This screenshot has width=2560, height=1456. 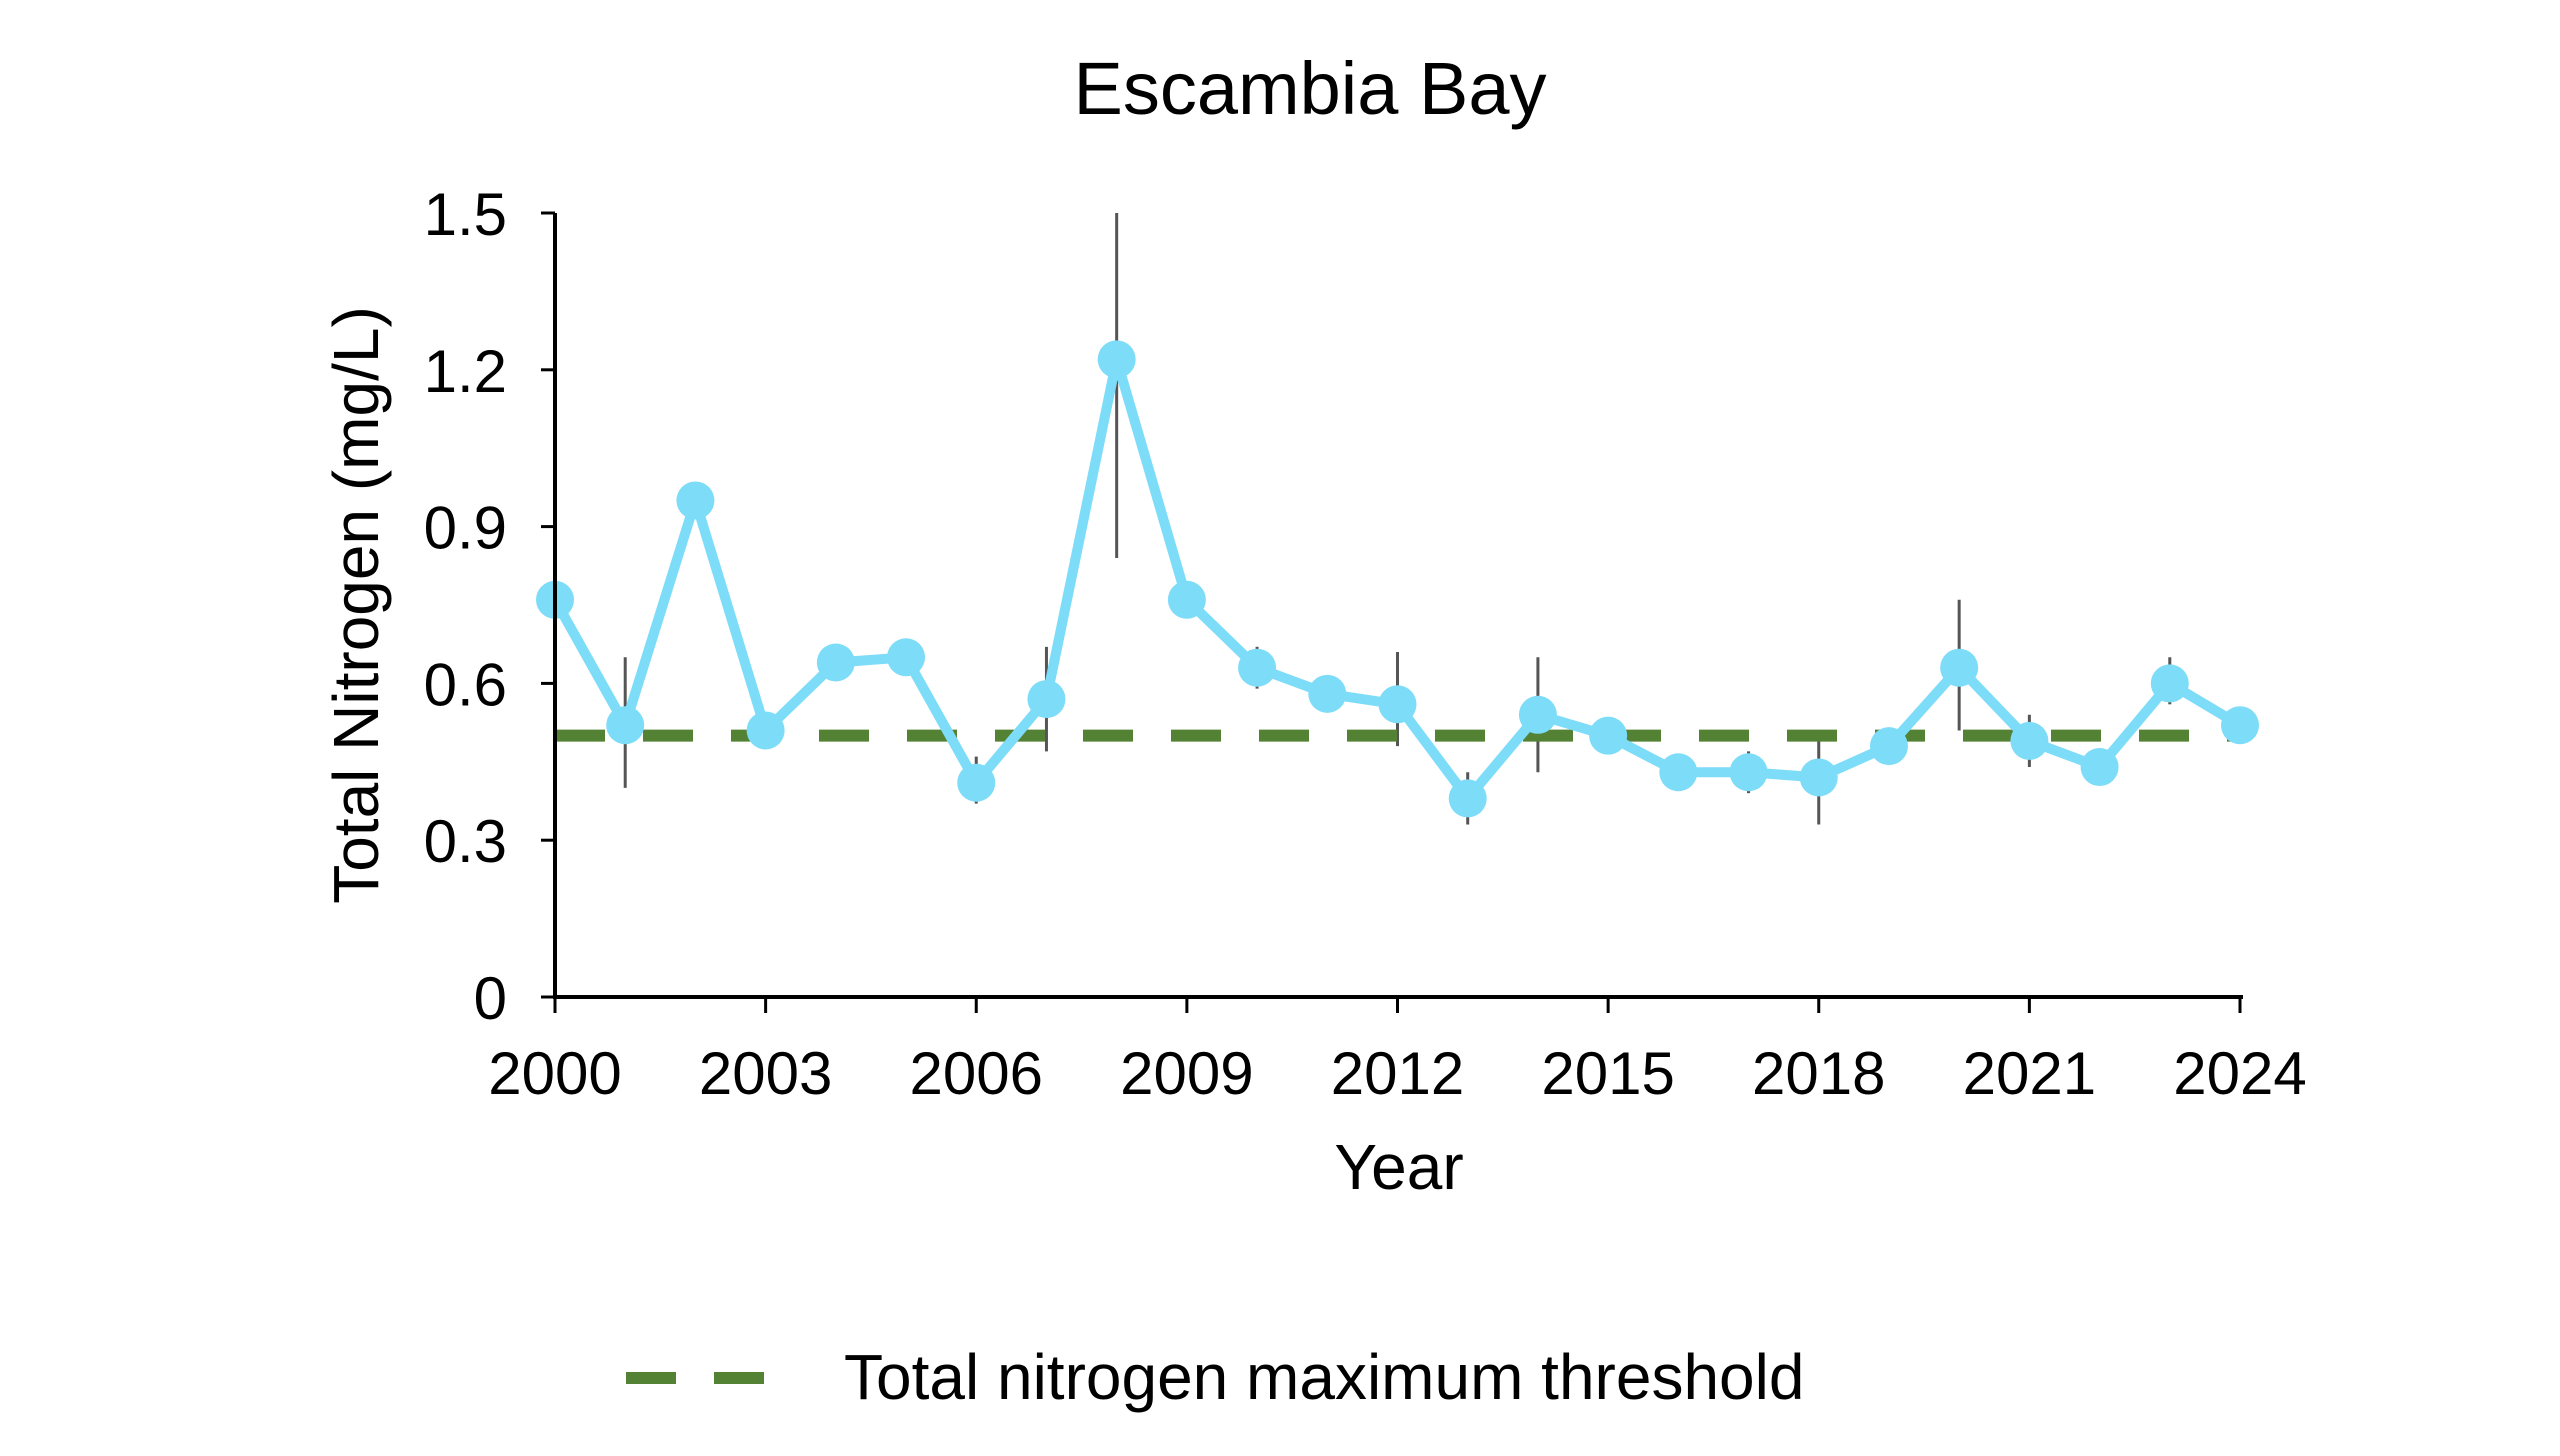 What do you see at coordinates (1324, 1377) in the screenshot?
I see `legend-label-threshold: Total nitrogen maximum threshold` at bounding box center [1324, 1377].